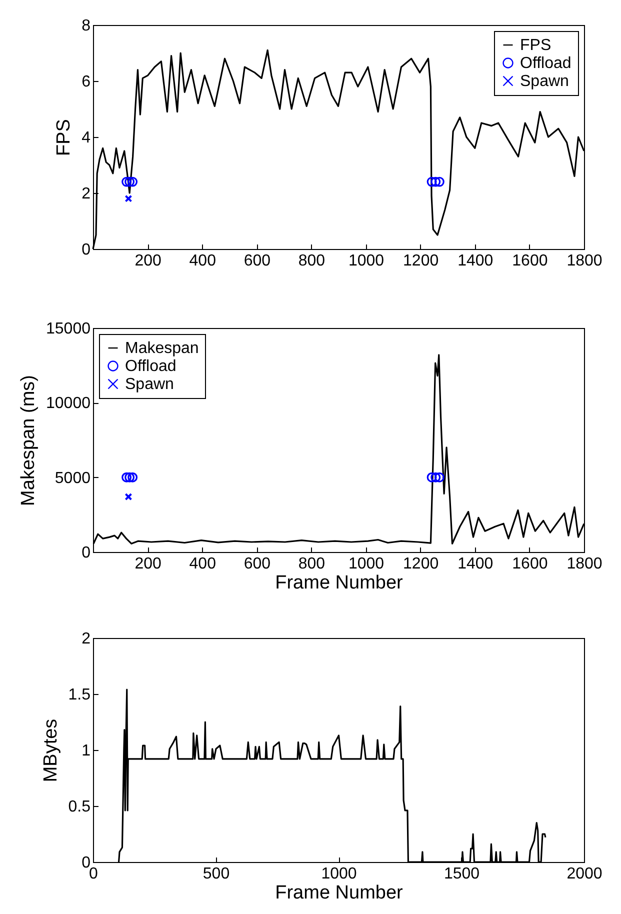 The height and width of the screenshot is (914, 621). I want to click on y-tick-label: 0.5, so click(79, 807).